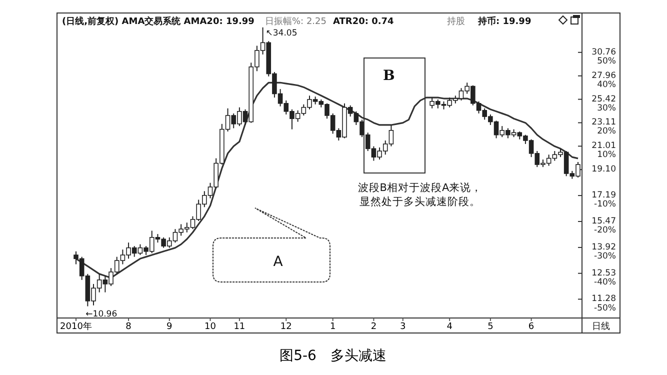 The width and height of the screenshot is (667, 375). Describe the element at coordinates (169, 327) in the screenshot. I see `x-tick-label: 9` at that location.